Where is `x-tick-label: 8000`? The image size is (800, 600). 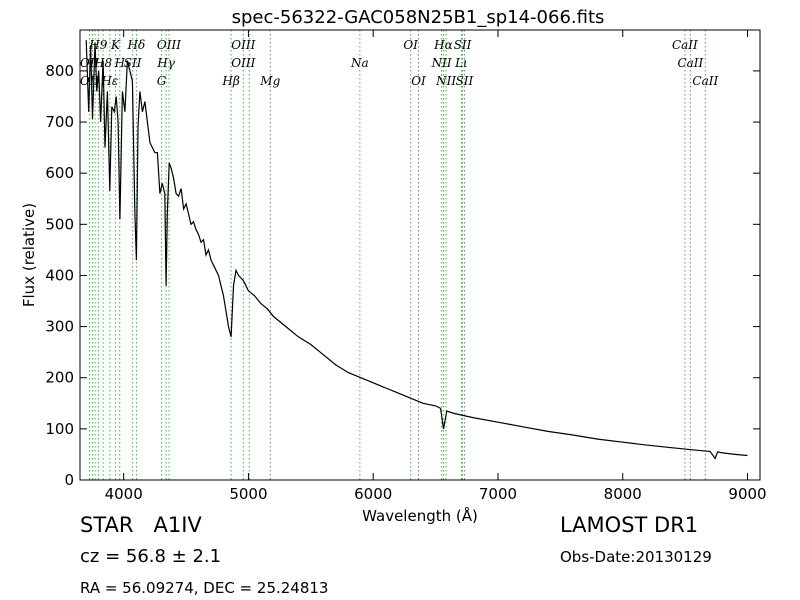
x-tick-label: 8000 is located at coordinates (623, 494).